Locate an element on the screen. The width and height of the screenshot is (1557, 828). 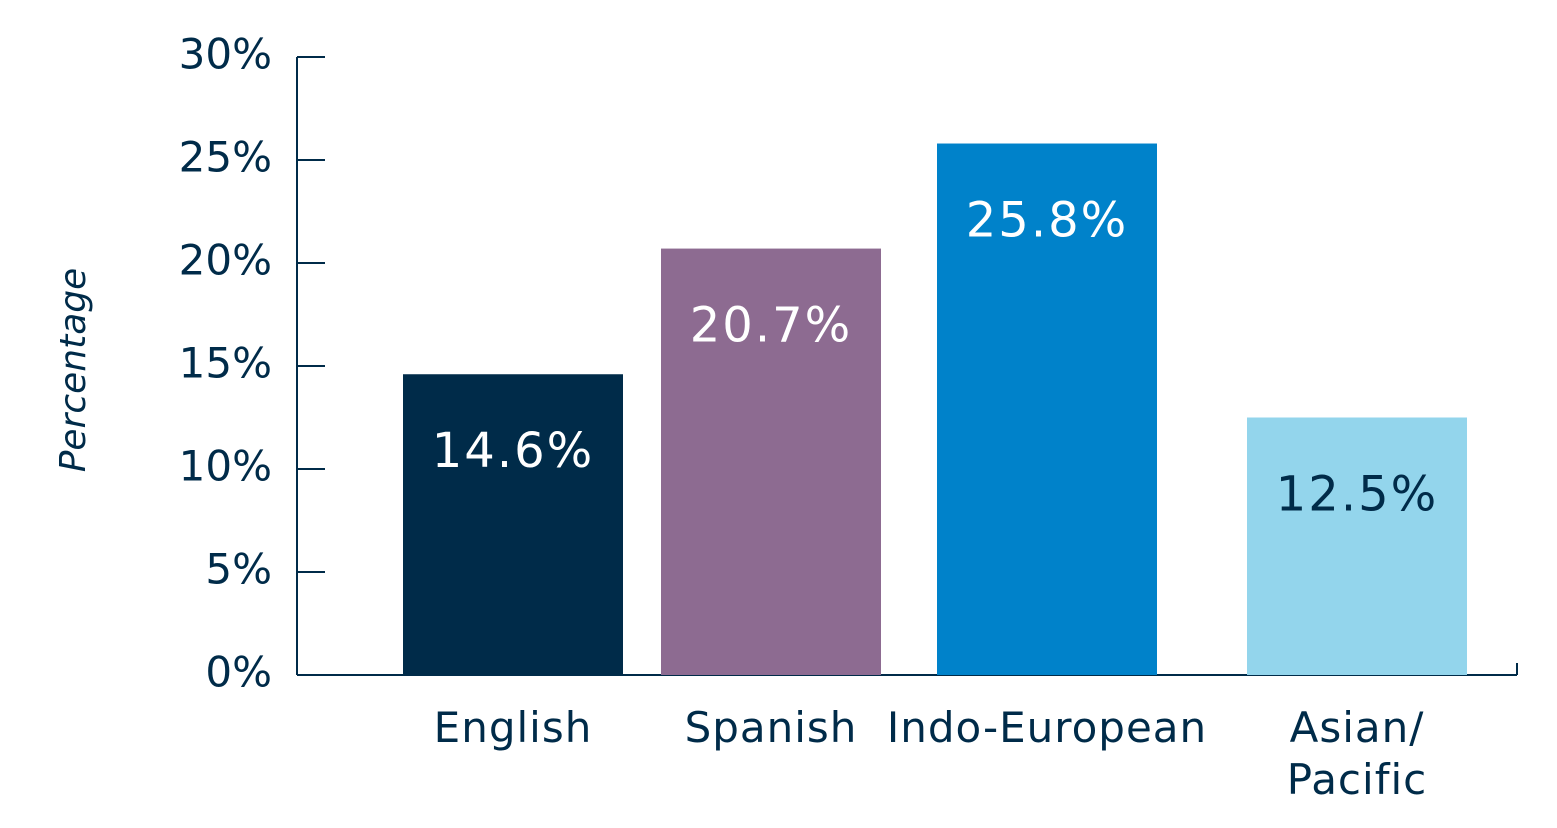
y-tick-label: 5% is located at coordinates (238, 569).